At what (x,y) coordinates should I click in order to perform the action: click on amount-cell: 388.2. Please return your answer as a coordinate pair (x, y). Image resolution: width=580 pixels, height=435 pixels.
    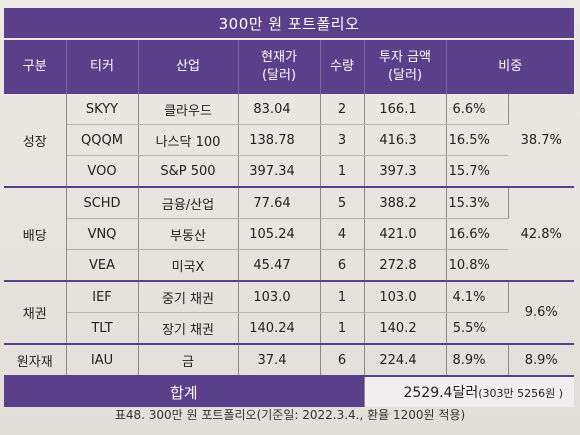
    Looking at the image, I should click on (405, 203).